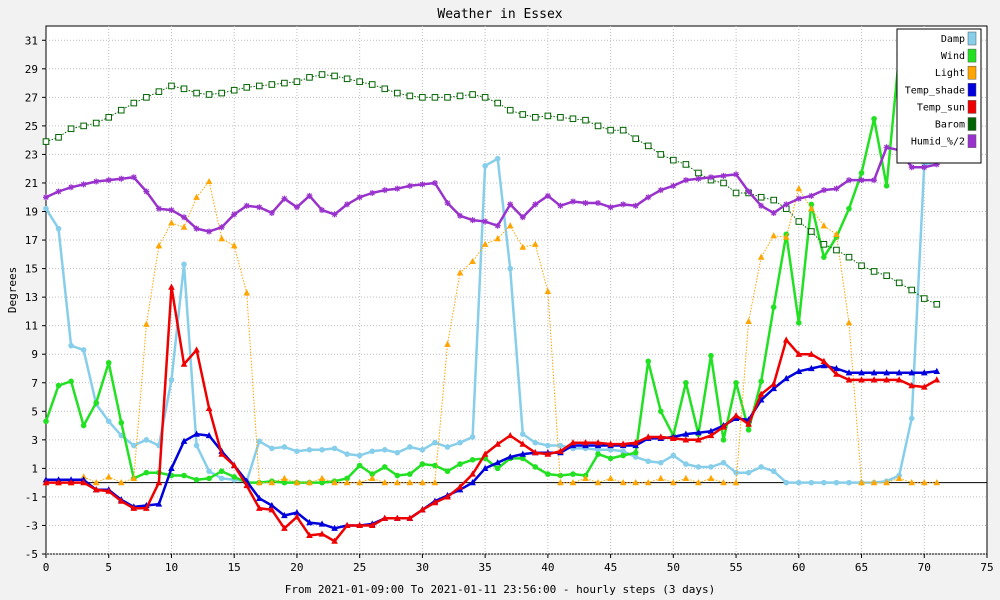  What do you see at coordinates (31, 126) in the screenshot?
I see `y-tick-label: 25` at bounding box center [31, 126].